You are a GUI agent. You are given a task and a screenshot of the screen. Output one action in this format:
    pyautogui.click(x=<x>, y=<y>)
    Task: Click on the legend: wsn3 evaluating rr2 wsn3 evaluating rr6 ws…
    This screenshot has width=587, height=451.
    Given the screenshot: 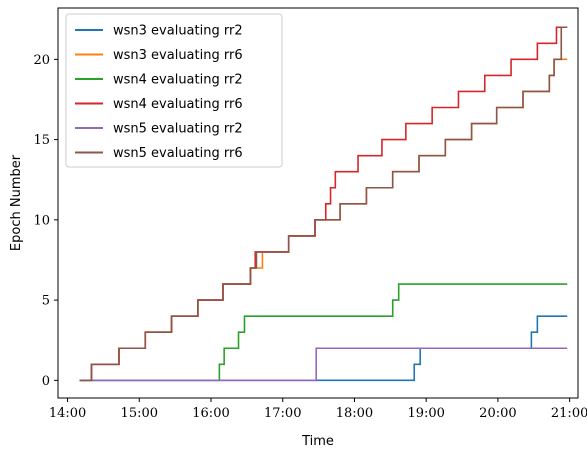 What is the action you would take?
    pyautogui.click(x=174, y=90)
    